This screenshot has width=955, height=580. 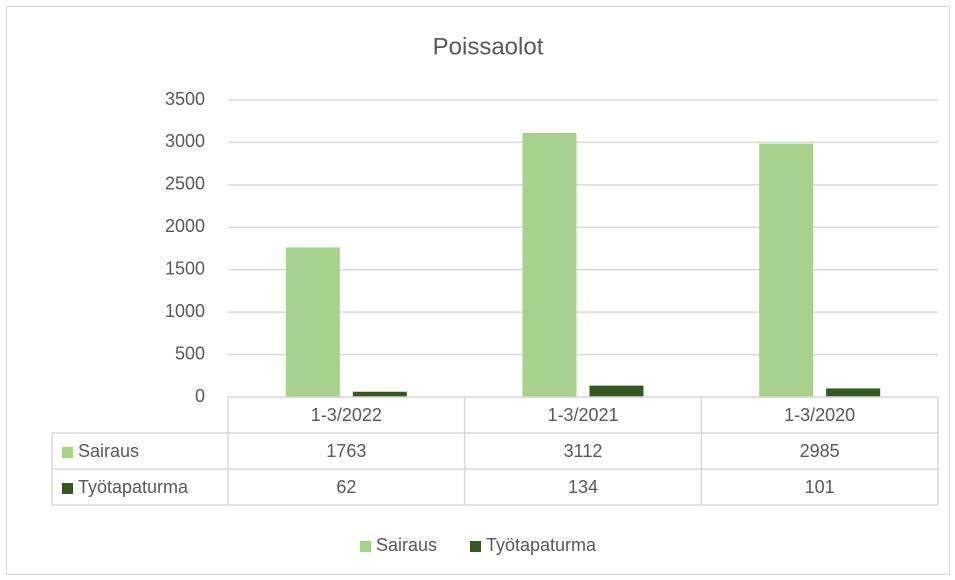 What do you see at coordinates (185, 268) in the screenshot?
I see `y-tick-label: 1500` at bounding box center [185, 268].